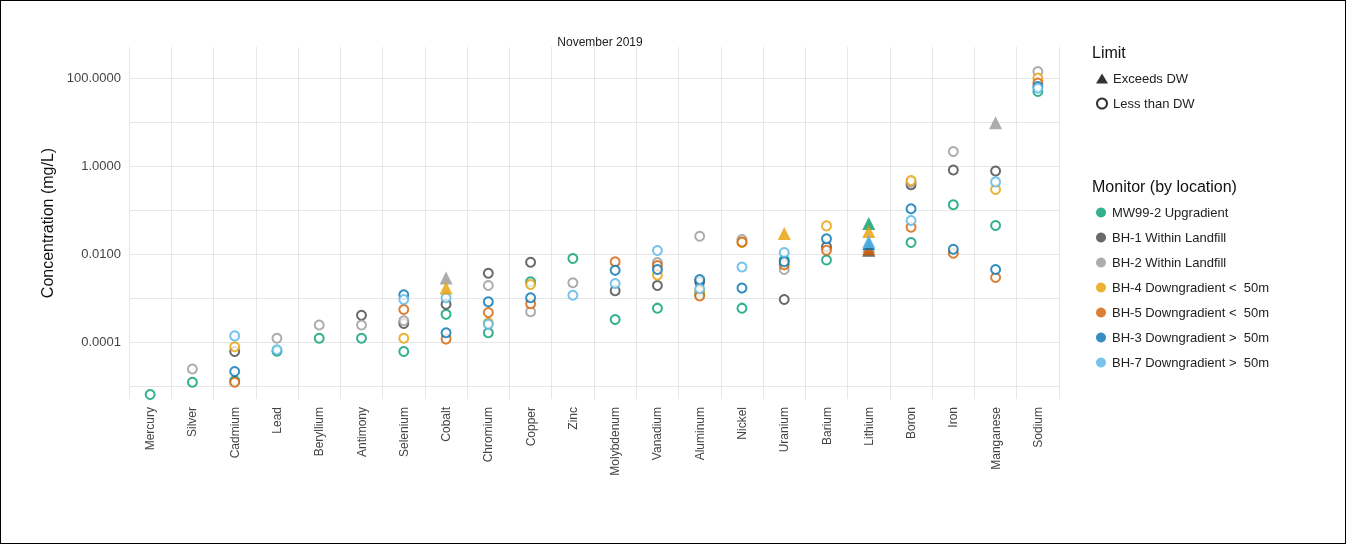 Image resolution: width=1346 pixels, height=544 pixels. Describe the element at coordinates (1037, 427) in the screenshot. I see `x-tick-label: Sodium` at that location.